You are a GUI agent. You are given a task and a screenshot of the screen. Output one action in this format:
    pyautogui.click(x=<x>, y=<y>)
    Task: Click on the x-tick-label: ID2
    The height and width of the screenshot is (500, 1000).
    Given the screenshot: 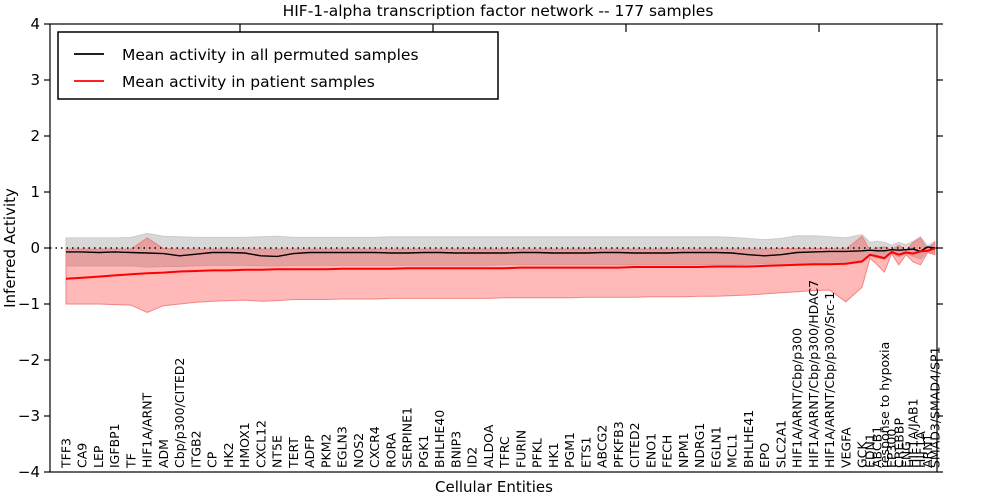 What is the action you would take?
    pyautogui.click(x=472, y=457)
    